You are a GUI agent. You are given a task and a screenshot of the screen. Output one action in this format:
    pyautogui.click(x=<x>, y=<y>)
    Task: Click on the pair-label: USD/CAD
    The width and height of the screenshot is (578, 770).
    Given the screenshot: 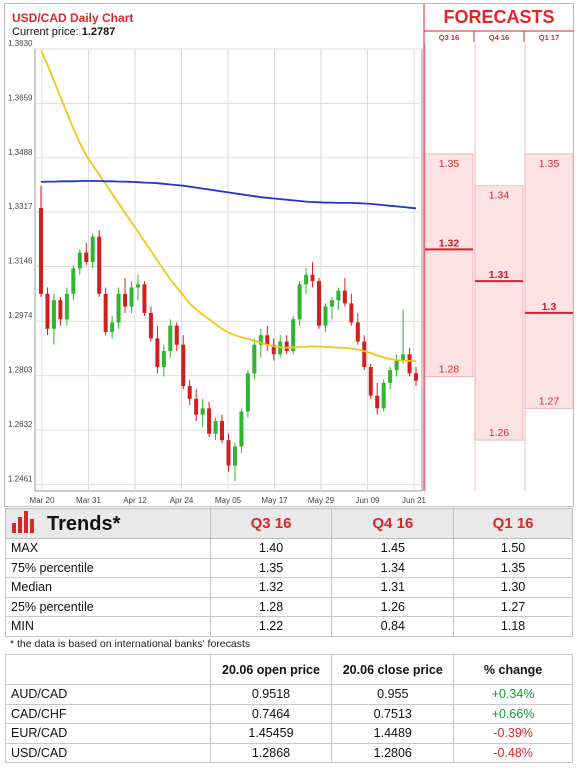 What is the action you would take?
    pyautogui.click(x=108, y=752)
    